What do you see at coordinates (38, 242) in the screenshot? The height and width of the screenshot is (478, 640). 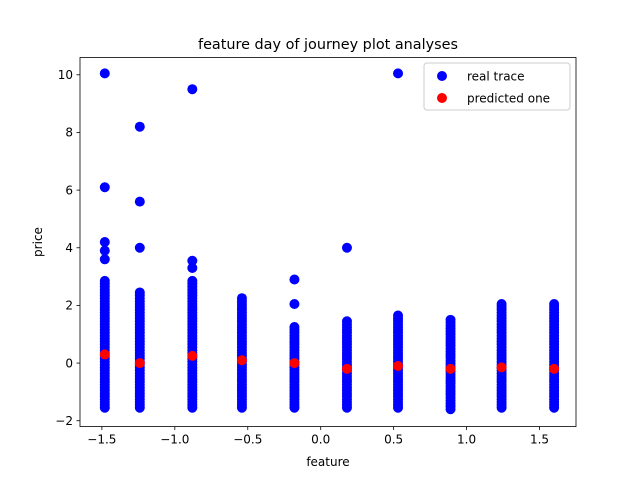 I see `y-axis-label: price` at bounding box center [38, 242].